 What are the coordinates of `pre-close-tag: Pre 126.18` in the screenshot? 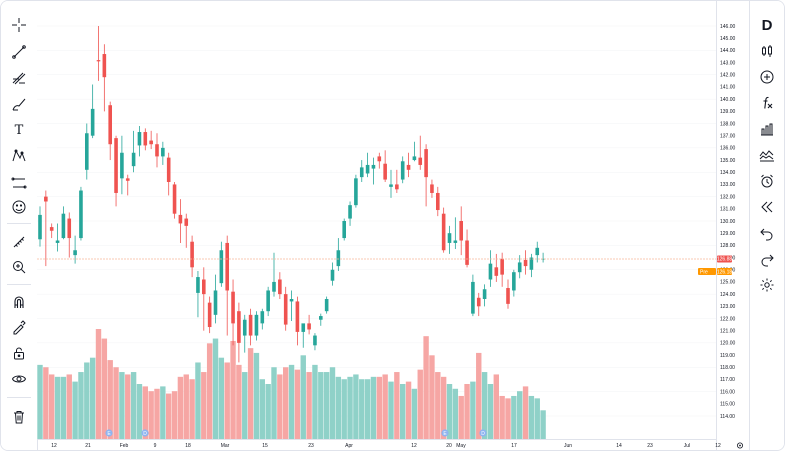 It's located at (715, 271).